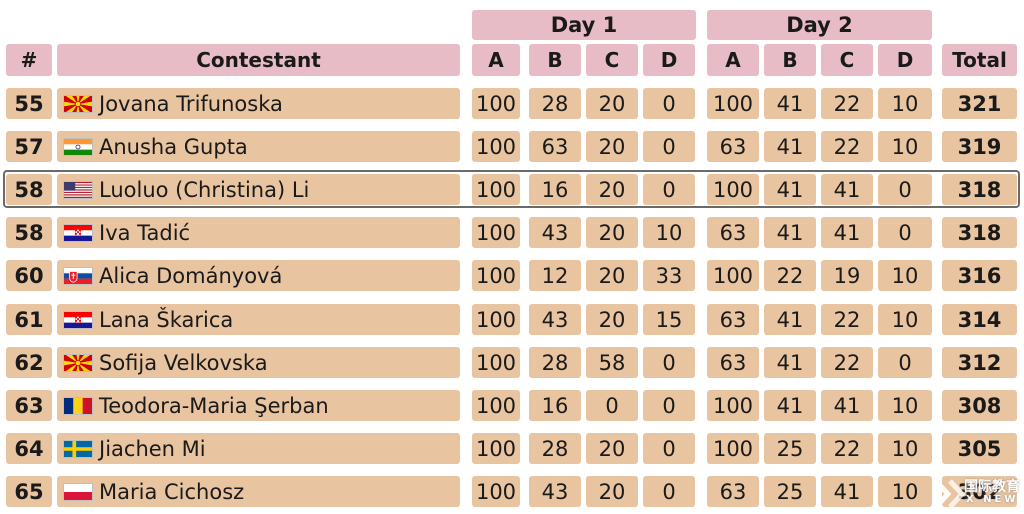  What do you see at coordinates (612, 362) in the screenshot?
I see `score-value: 58` at bounding box center [612, 362].